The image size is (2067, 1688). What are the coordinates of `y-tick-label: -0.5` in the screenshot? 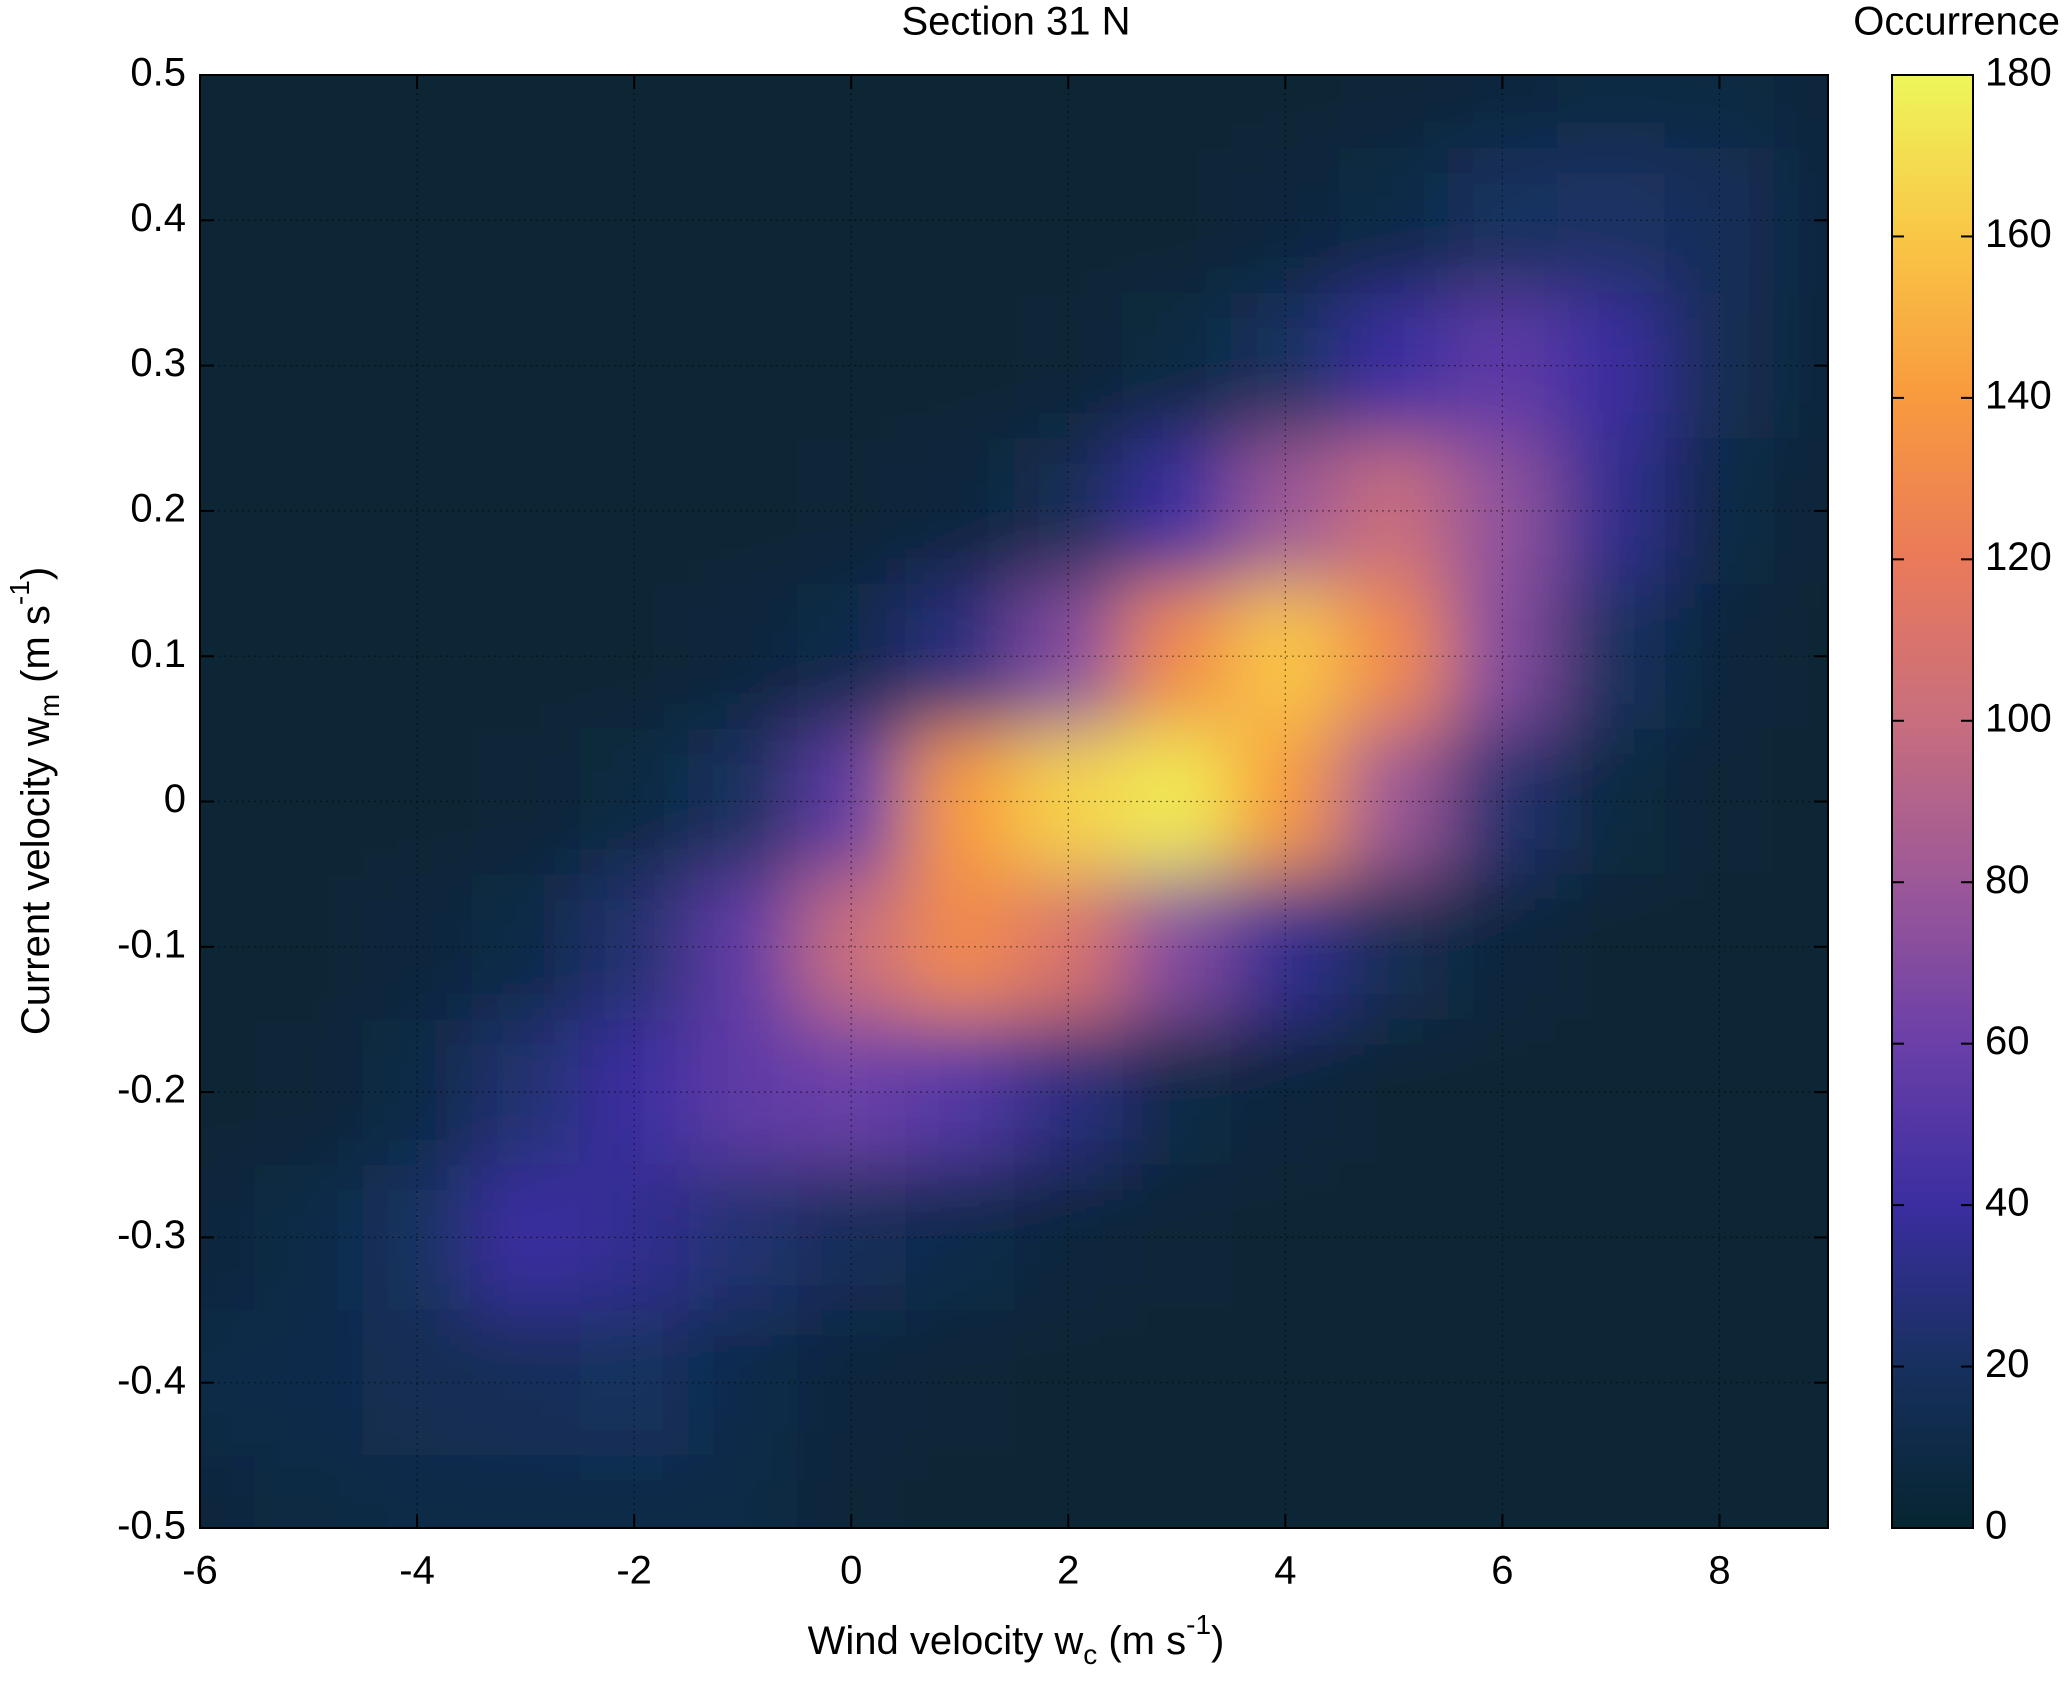 It's located at (151, 1526).